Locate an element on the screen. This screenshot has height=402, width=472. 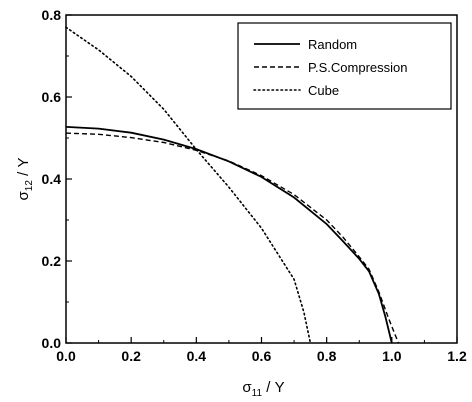
x-tick-label: 1.0 is located at coordinates (392, 356).